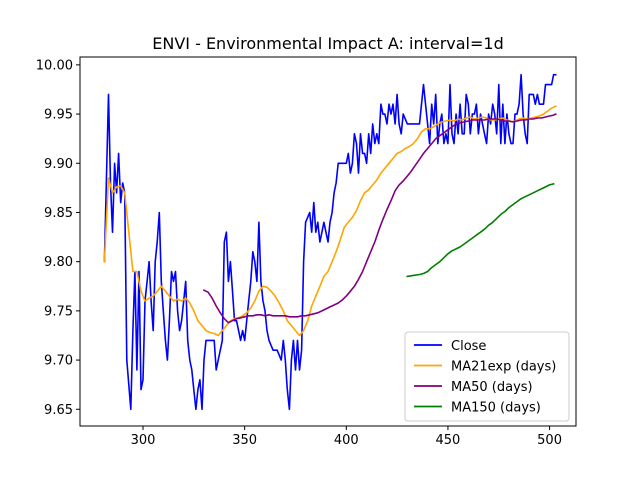 The width and height of the screenshot is (640, 480). What do you see at coordinates (244, 440) in the screenshot?
I see `x-tick-label: 350` at bounding box center [244, 440].